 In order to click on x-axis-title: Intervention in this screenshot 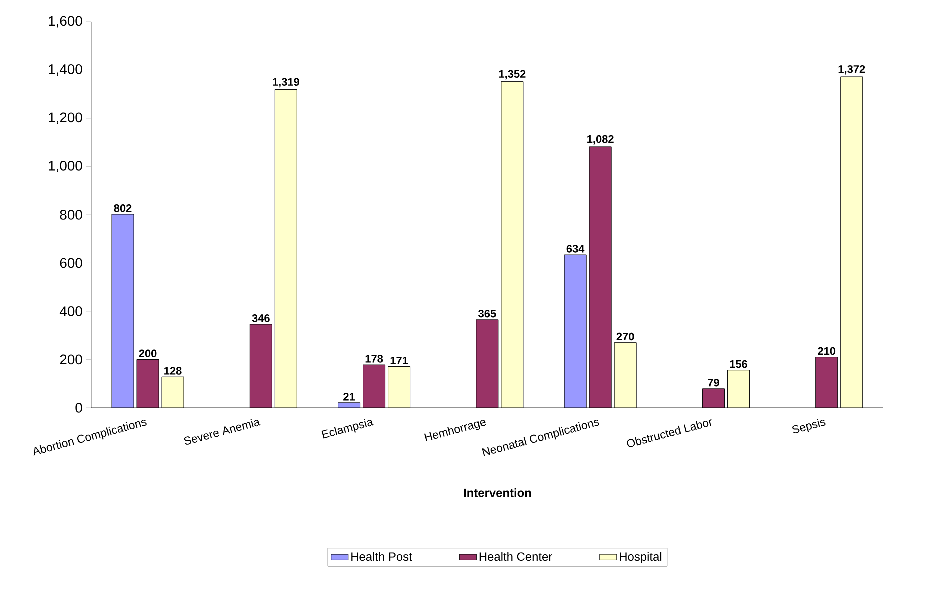, I will do `click(498, 493)`.